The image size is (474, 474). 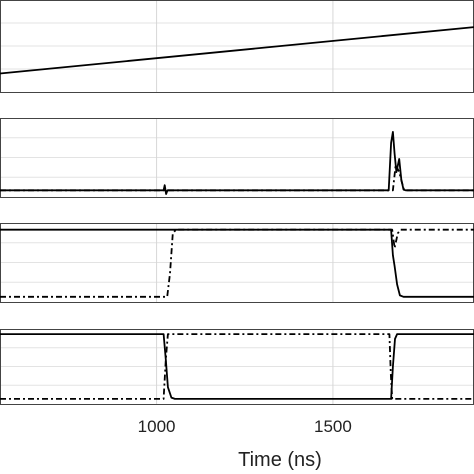 I want to click on x-tick-label: 1000, so click(x=157, y=426).